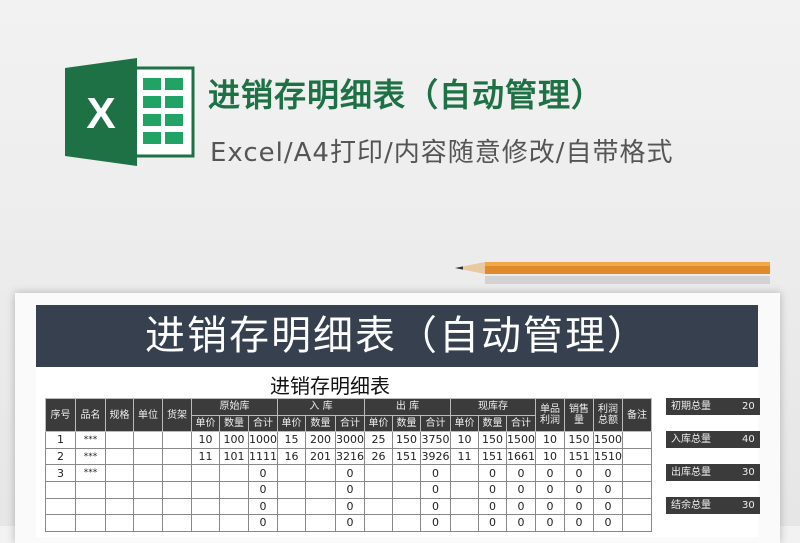  What do you see at coordinates (205, 456) in the screenshot?
I see `table-cell: 11` at bounding box center [205, 456].